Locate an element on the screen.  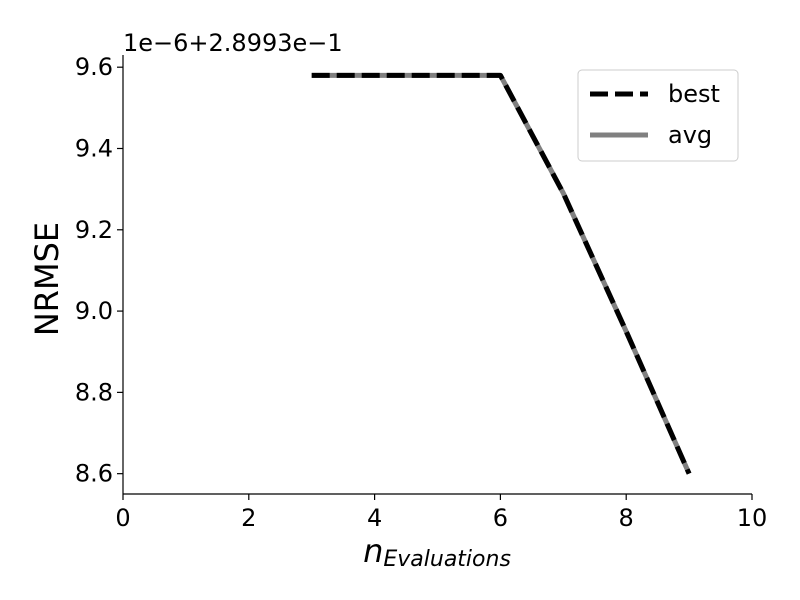
legend-label-avg: avg is located at coordinates (690, 135).